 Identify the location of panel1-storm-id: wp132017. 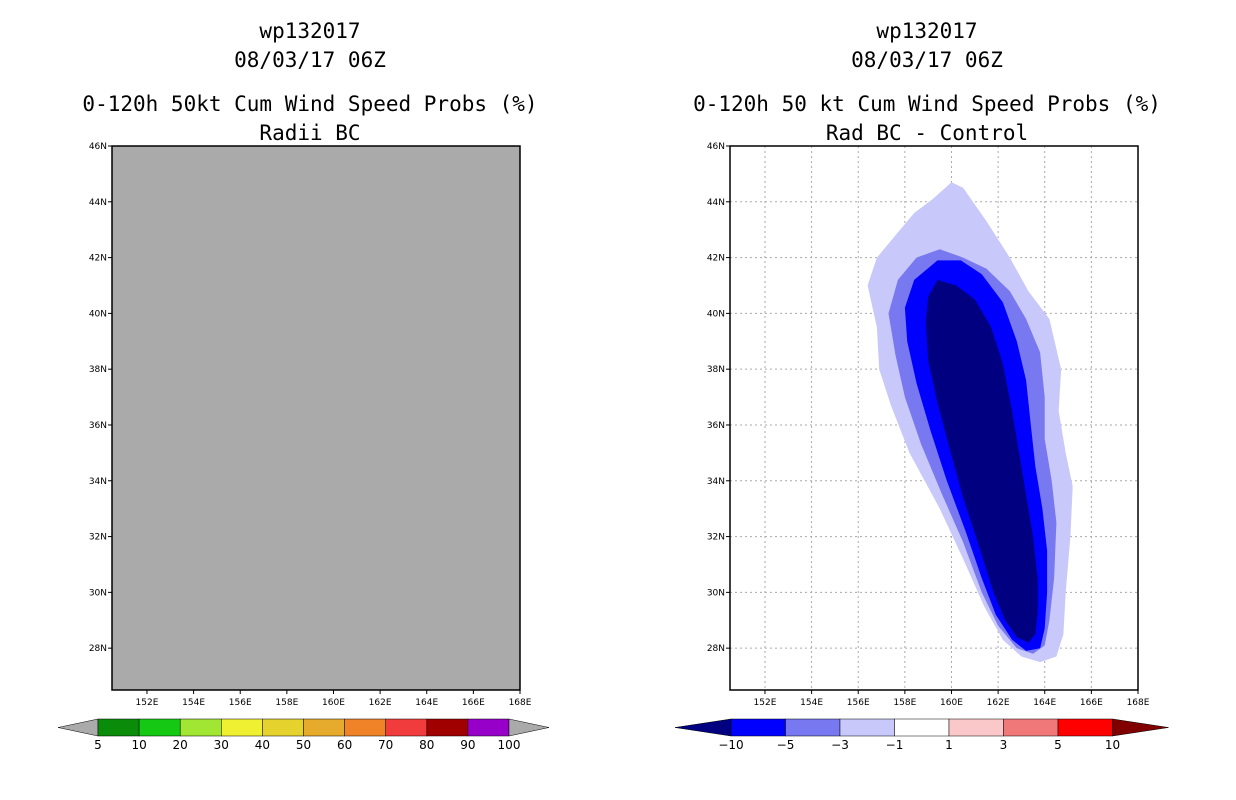
(309, 31).